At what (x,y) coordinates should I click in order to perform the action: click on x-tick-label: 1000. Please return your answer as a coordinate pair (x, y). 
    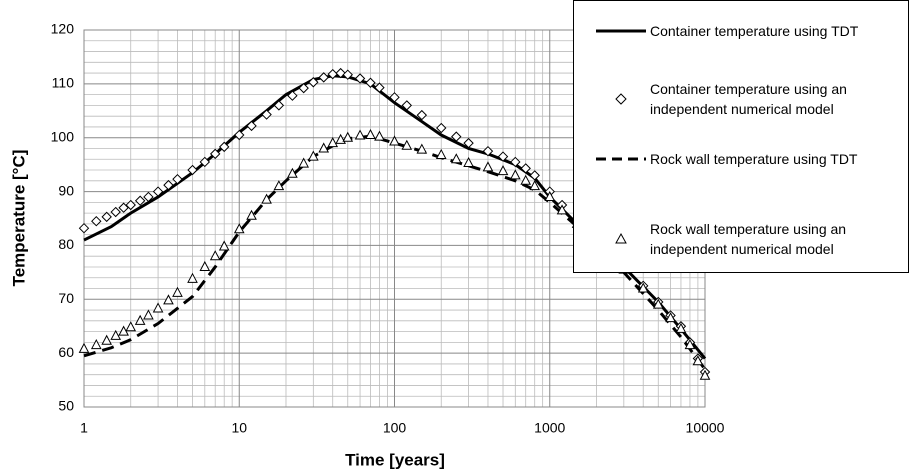
    Looking at the image, I should click on (549, 428).